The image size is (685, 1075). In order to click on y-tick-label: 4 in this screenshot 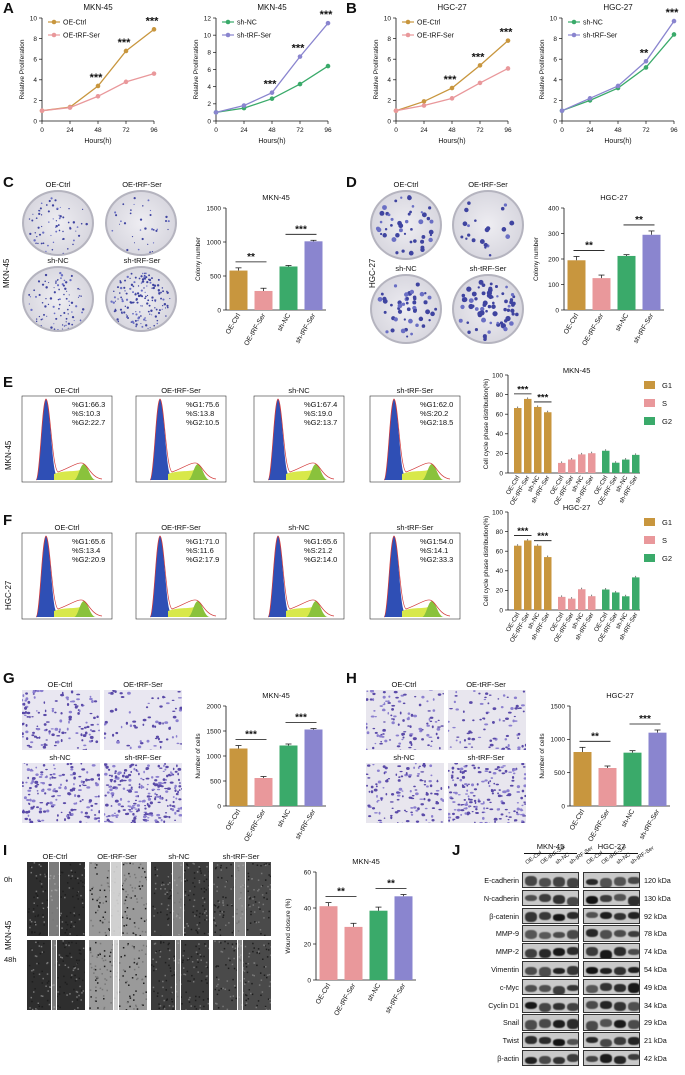, I will do `click(555, 80)`.